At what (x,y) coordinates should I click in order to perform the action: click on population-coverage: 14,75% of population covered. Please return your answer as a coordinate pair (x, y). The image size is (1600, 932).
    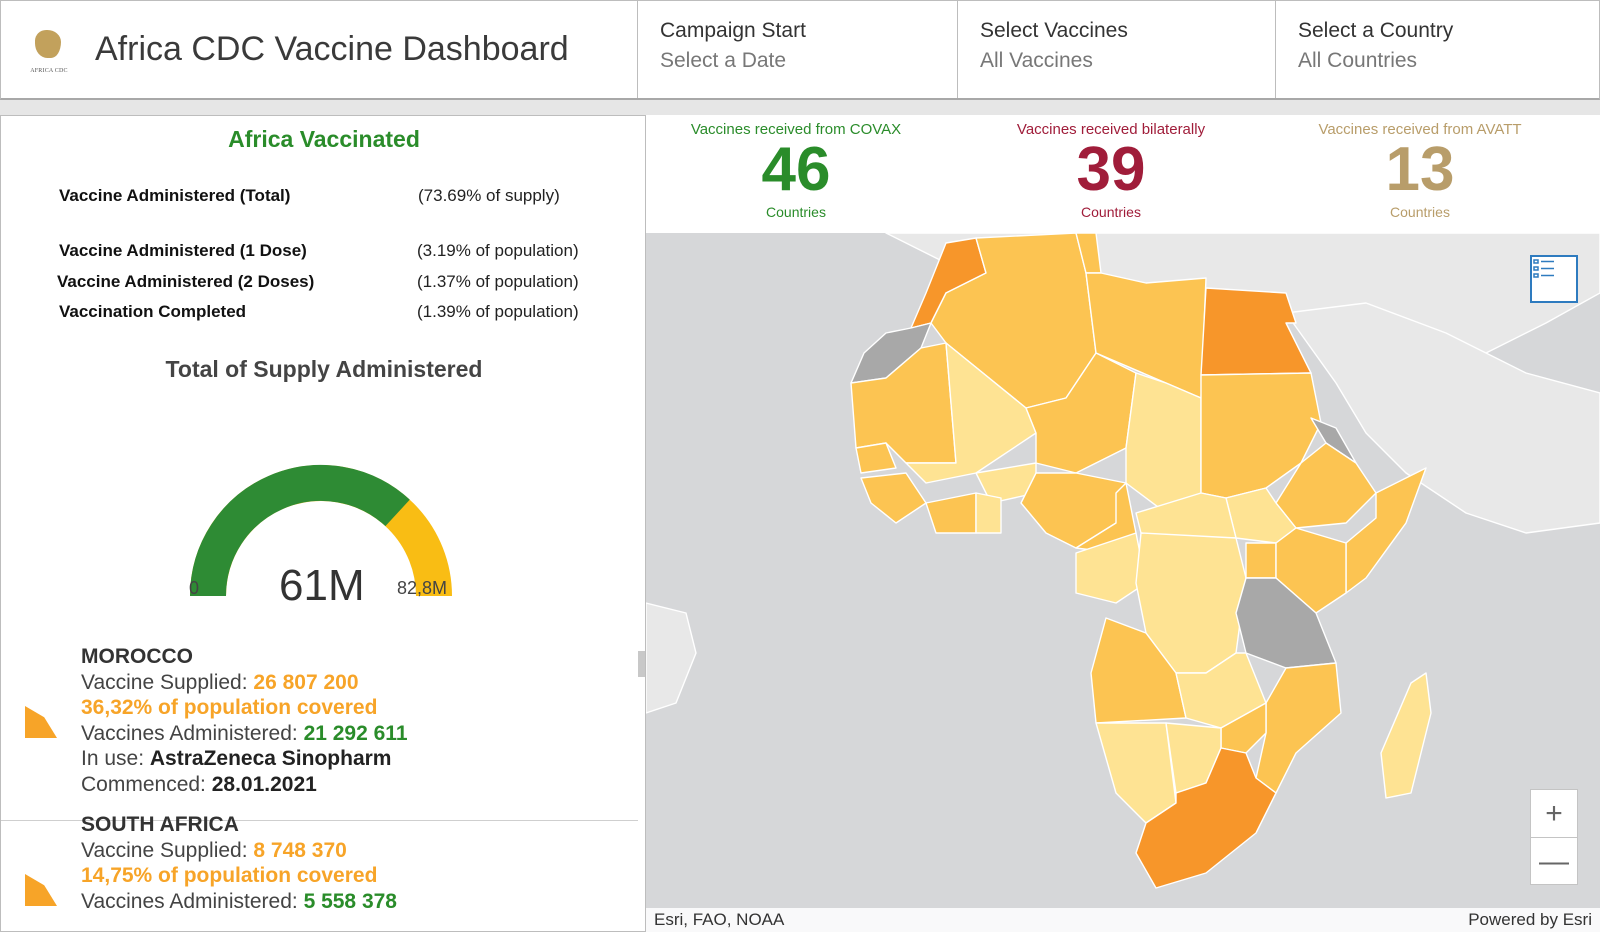
    Looking at the image, I should click on (229, 876).